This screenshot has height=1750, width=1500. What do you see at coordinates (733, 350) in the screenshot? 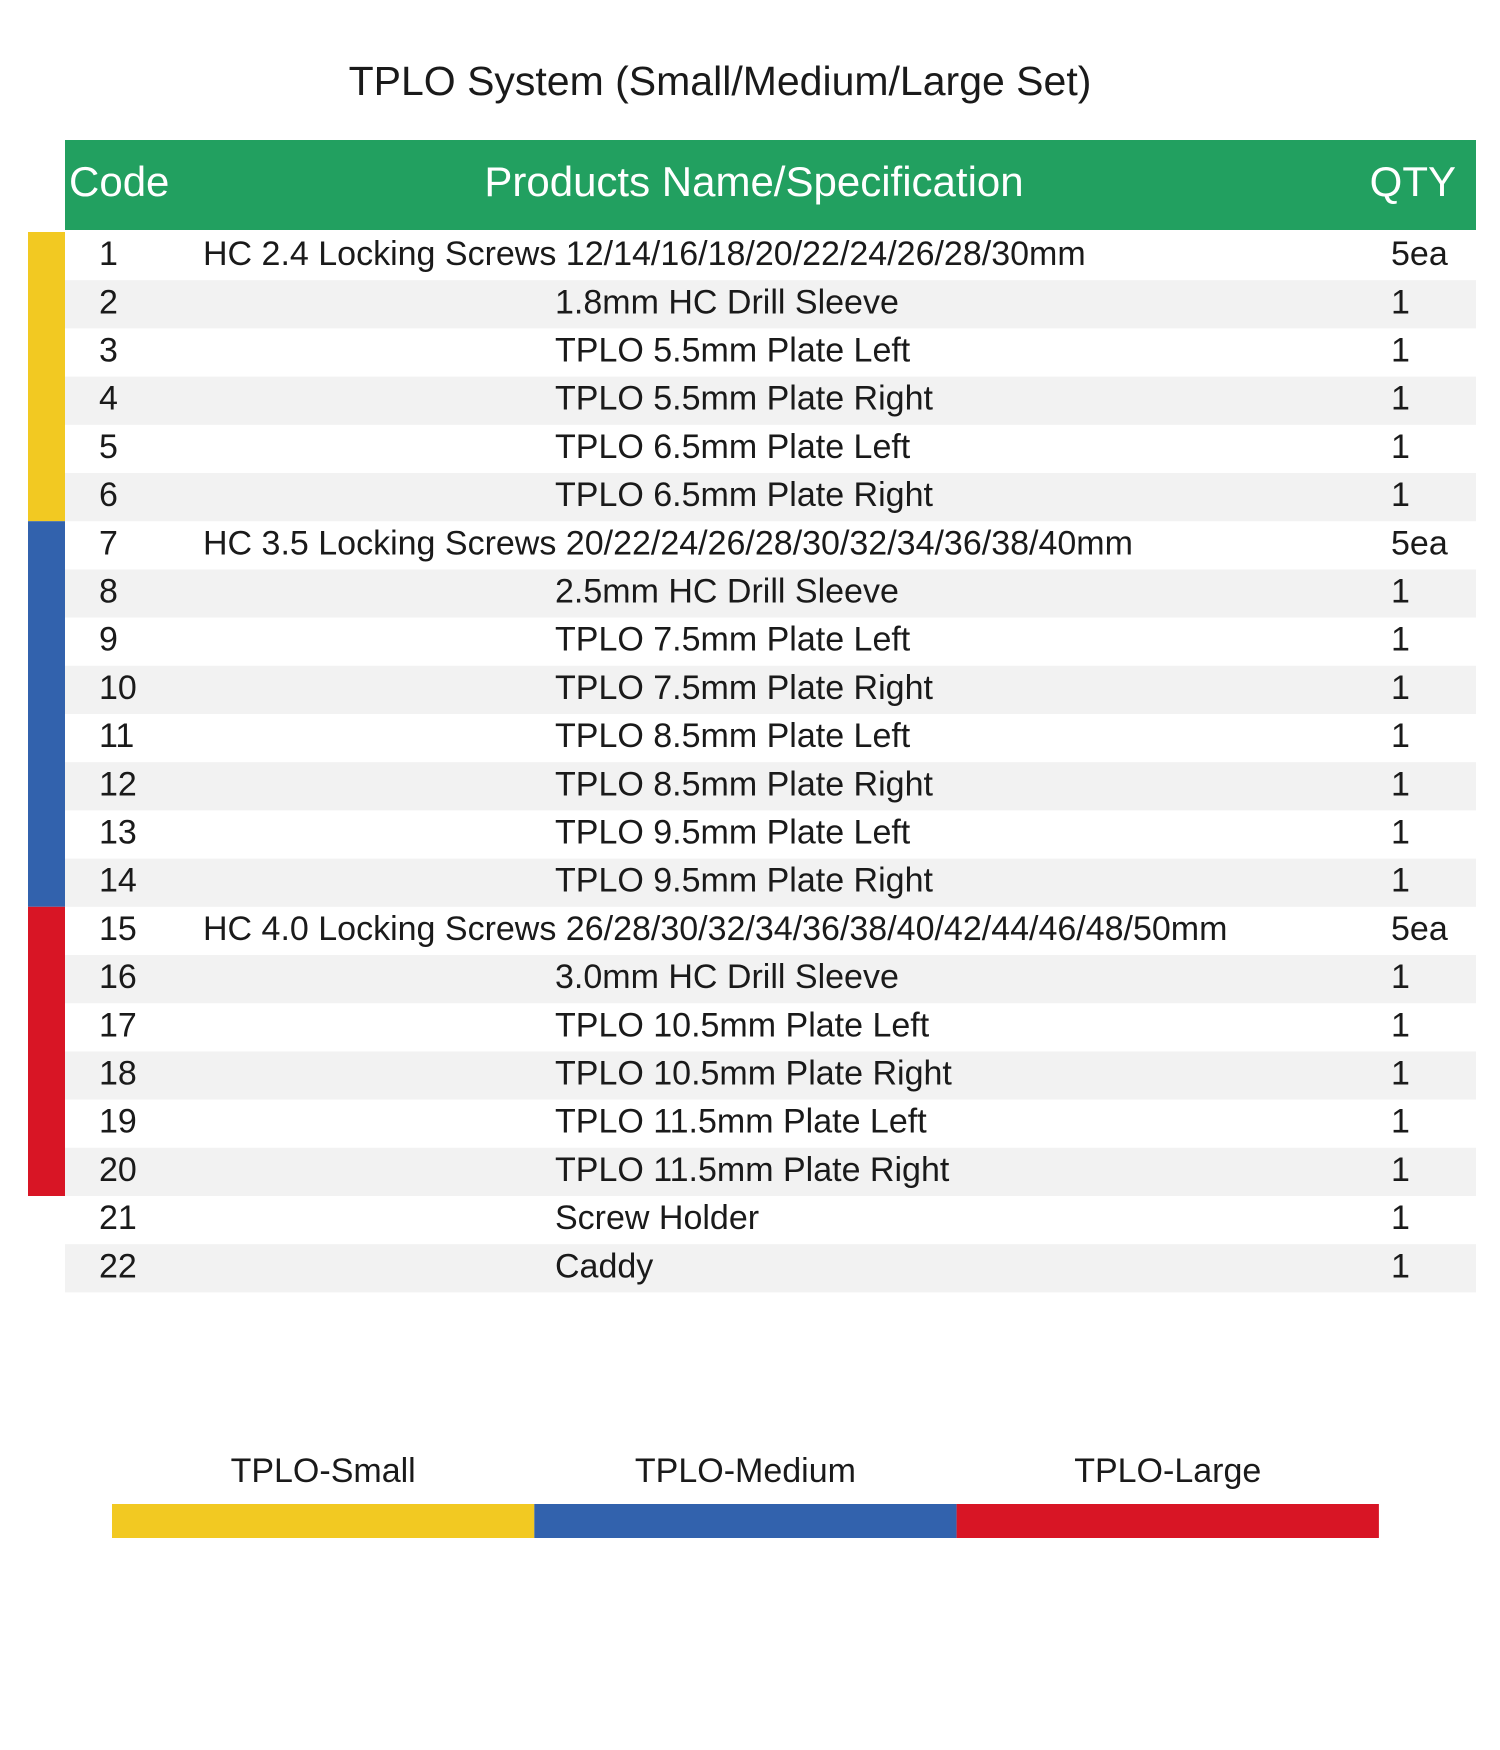
I see `row-name: TPLO 5.5mm Plate Left` at bounding box center [733, 350].